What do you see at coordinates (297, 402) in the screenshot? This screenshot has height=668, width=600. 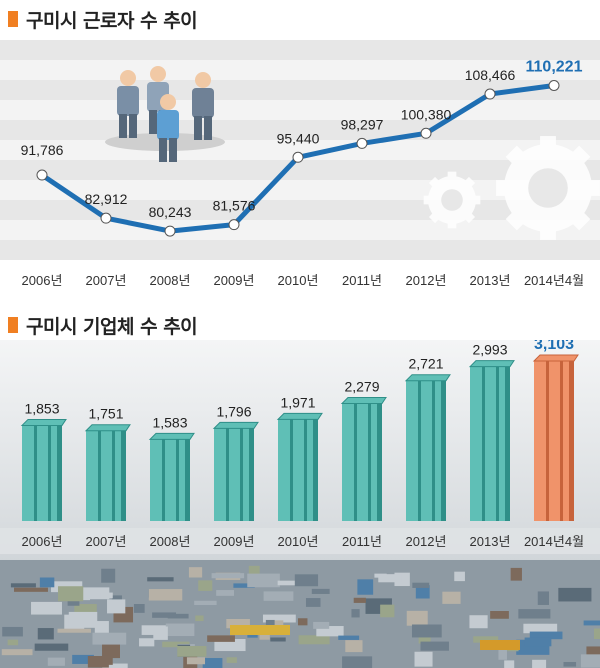 I see `data-label: 1,971` at bounding box center [297, 402].